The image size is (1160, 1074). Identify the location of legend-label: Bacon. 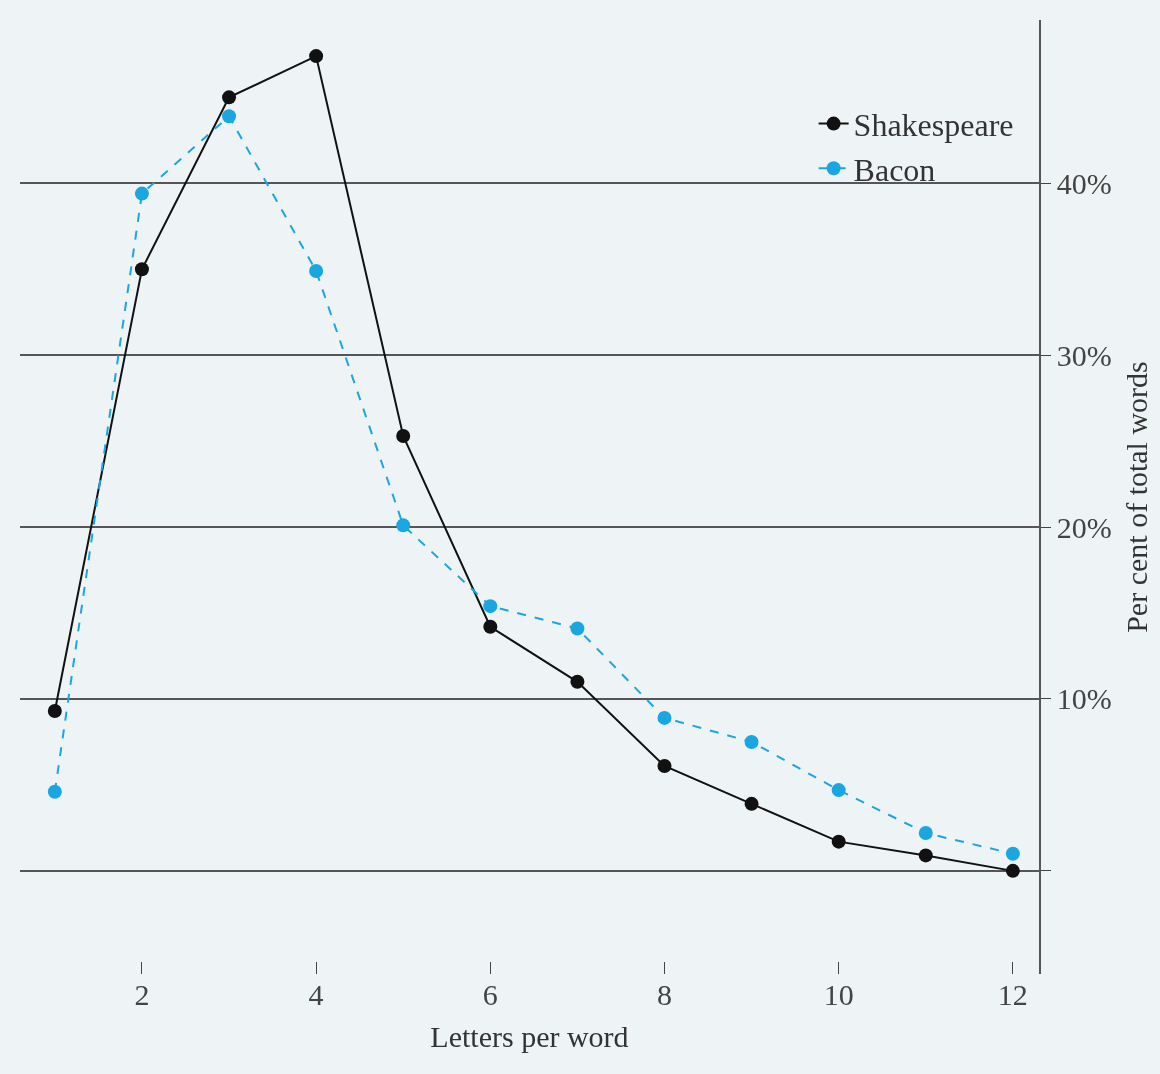
(894, 169).